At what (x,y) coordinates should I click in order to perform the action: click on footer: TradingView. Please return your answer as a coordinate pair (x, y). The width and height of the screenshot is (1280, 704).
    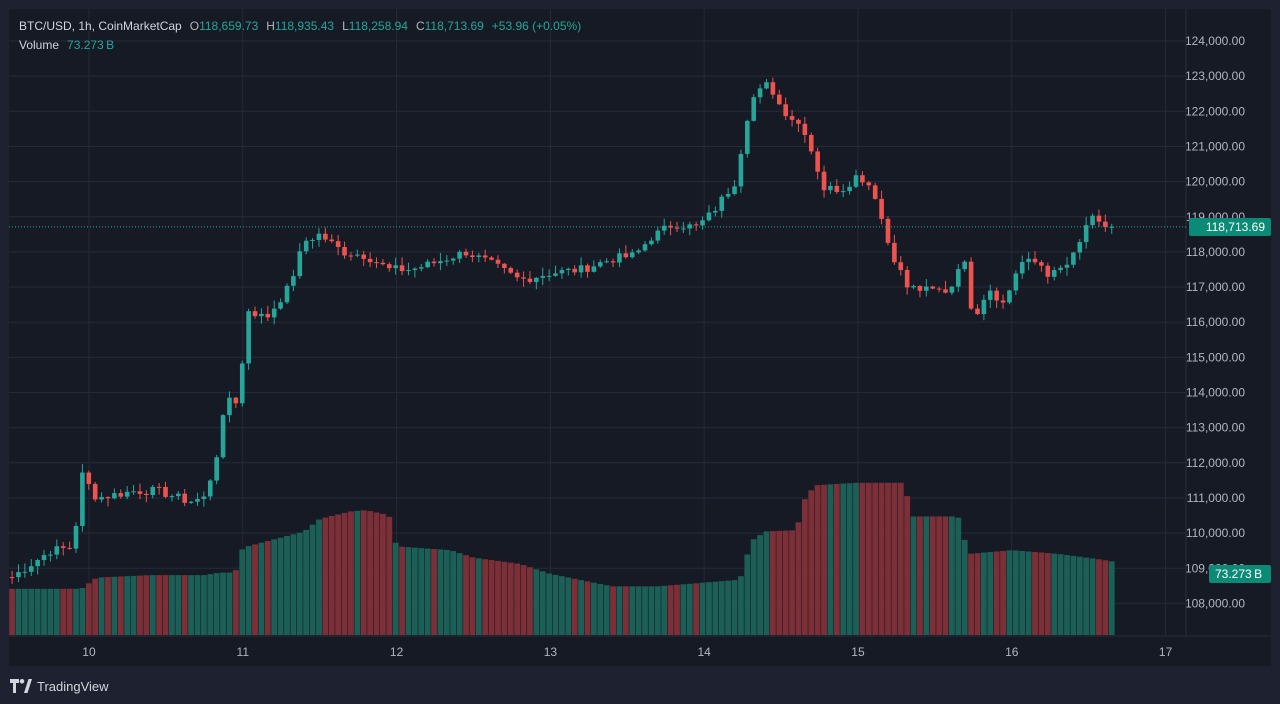
    Looking at the image, I should click on (59, 686).